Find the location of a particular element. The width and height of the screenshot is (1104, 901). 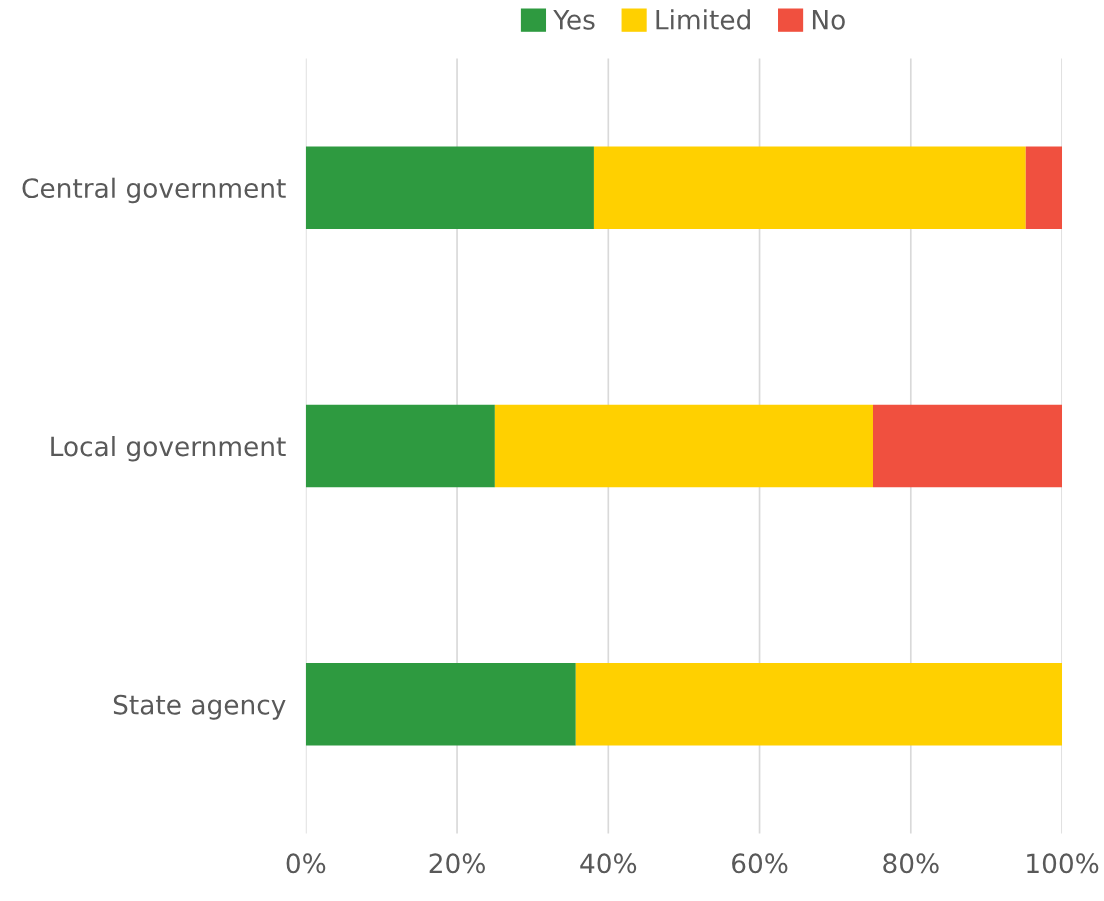

legend-label: Limited is located at coordinates (703, 19).